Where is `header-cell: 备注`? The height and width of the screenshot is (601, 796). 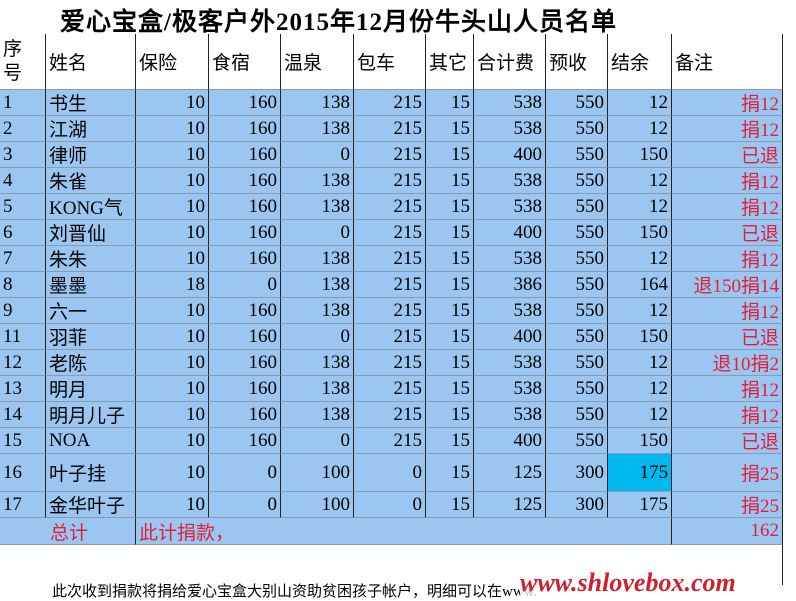 header-cell: 备注 is located at coordinates (727, 62).